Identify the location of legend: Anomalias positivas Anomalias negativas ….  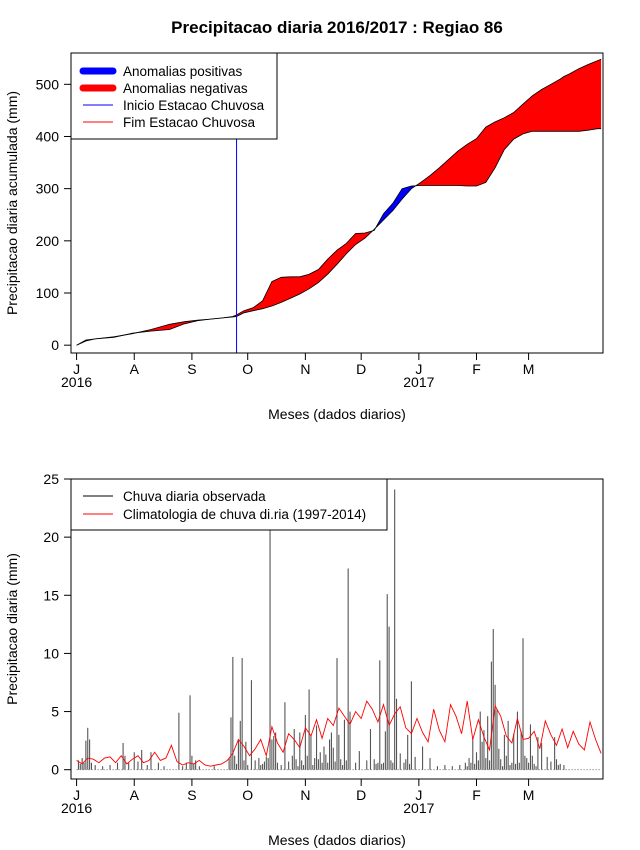
(174, 96).